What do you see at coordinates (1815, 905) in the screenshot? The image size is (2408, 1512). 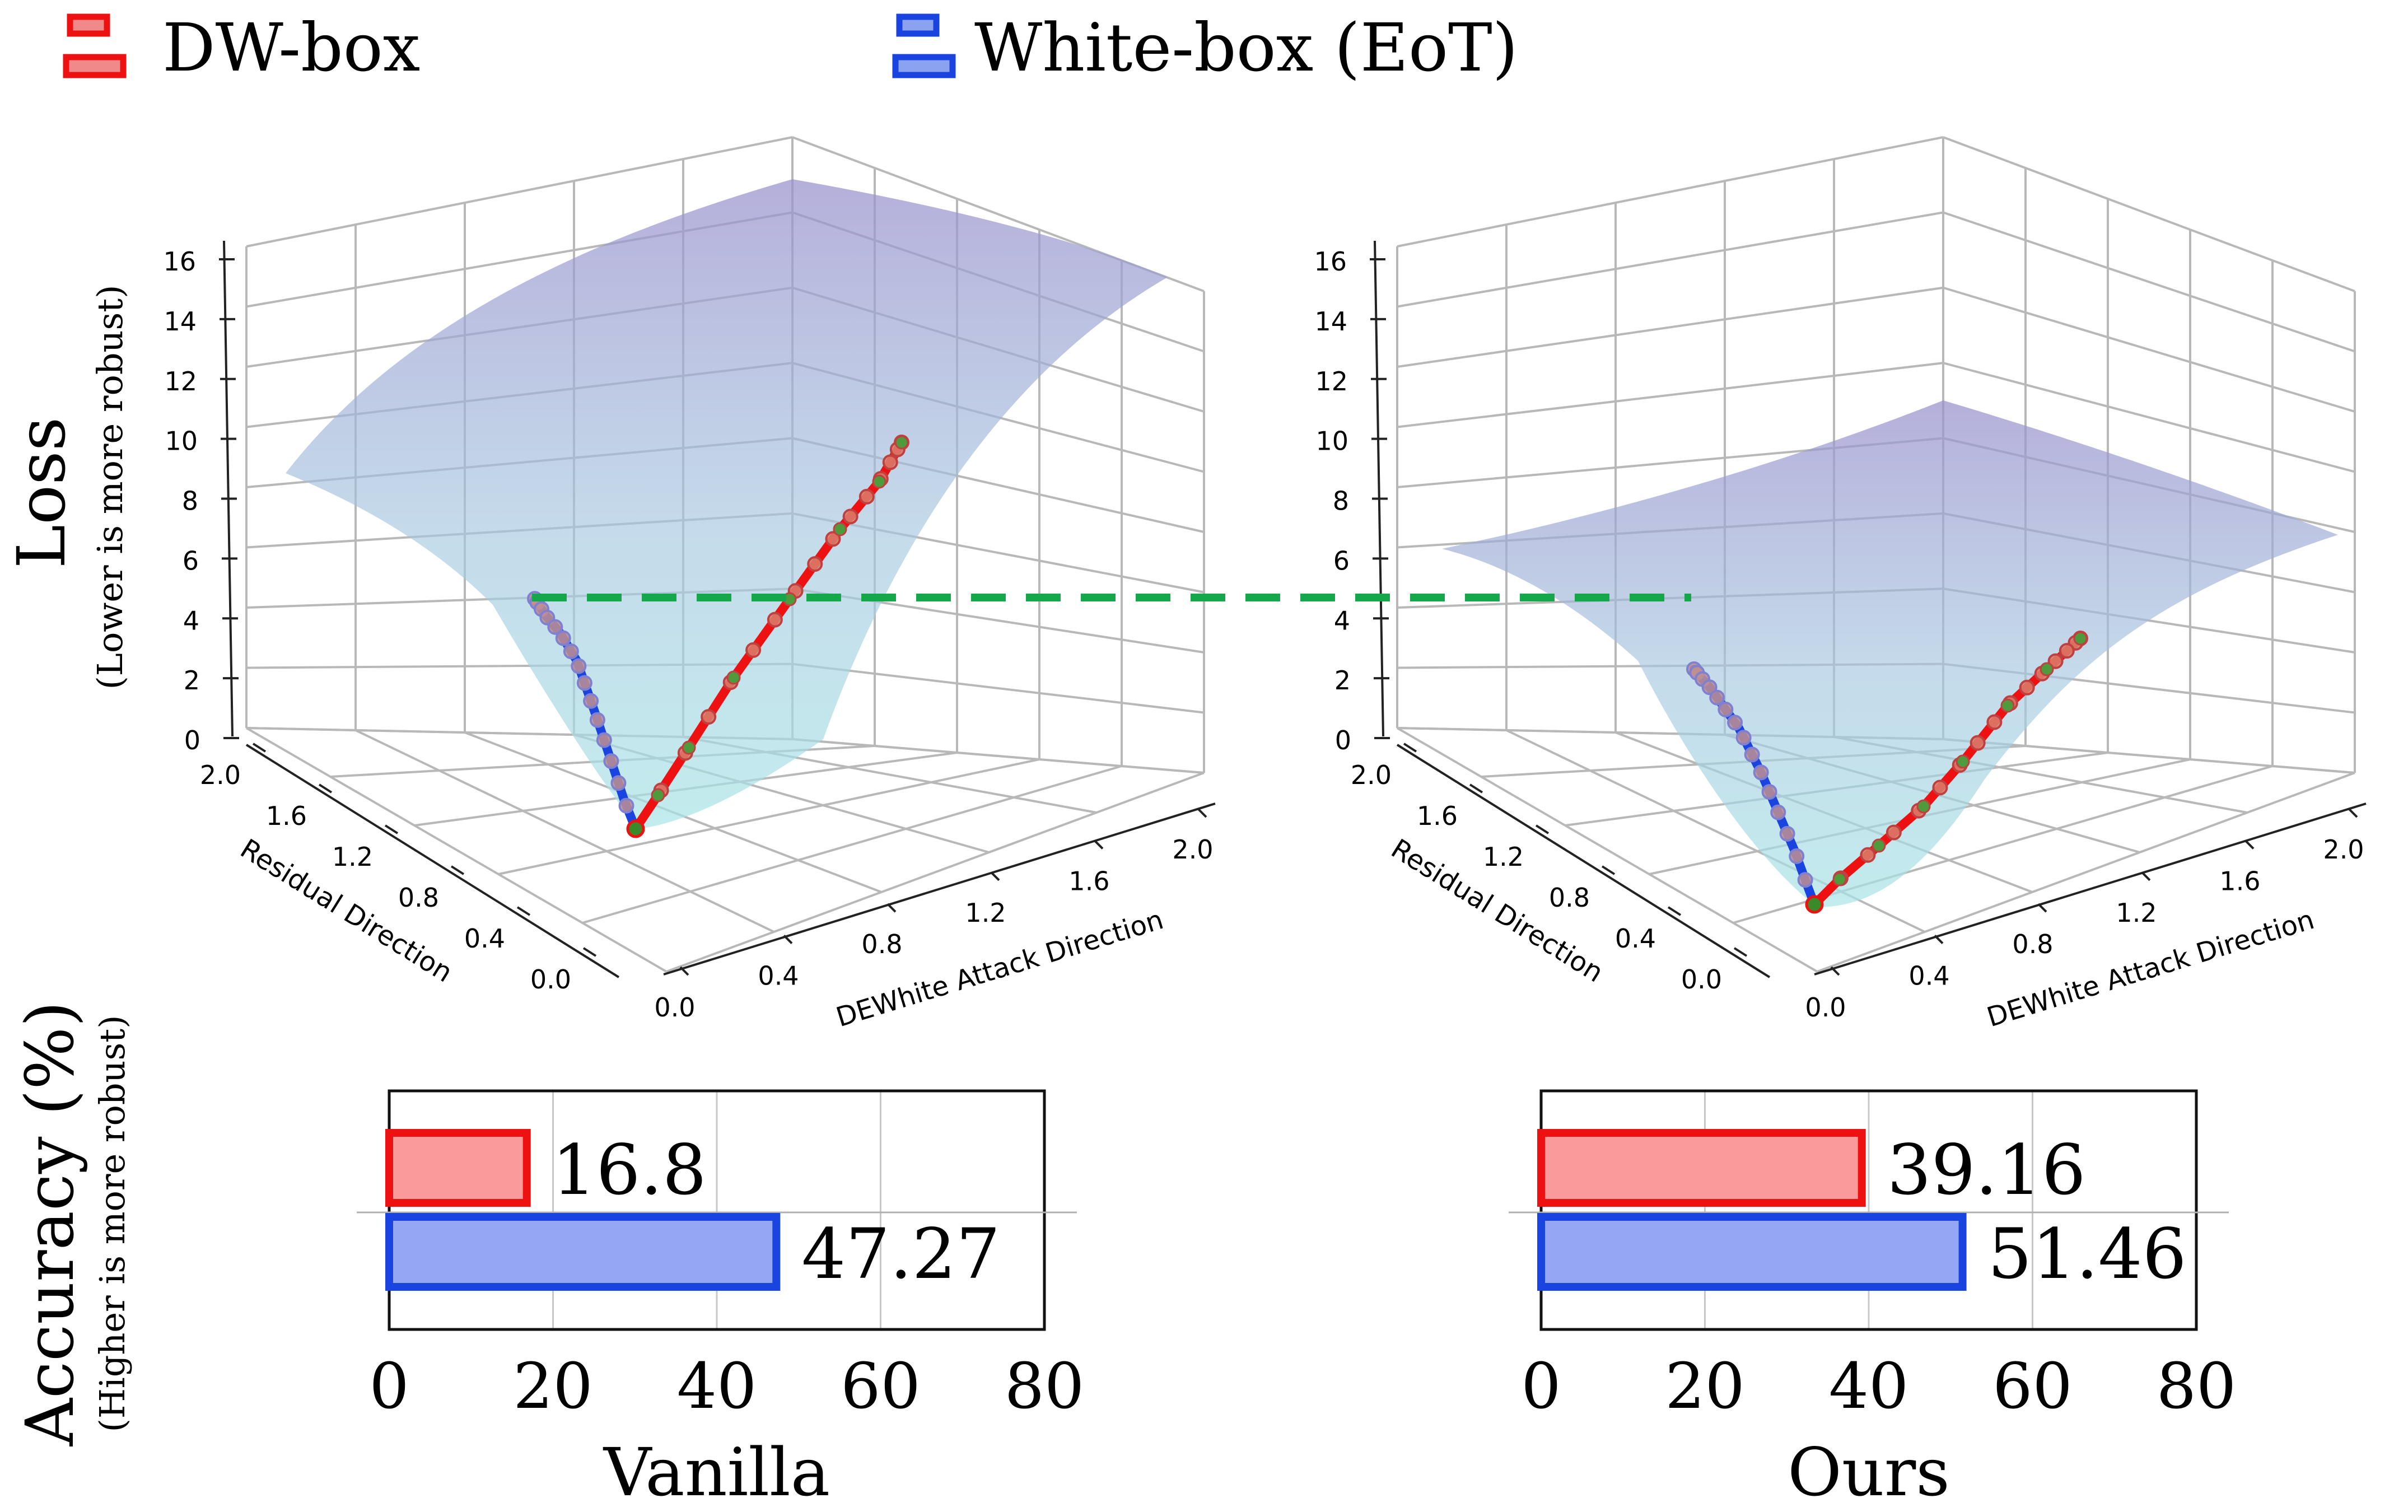 I see `minimum-point-marker` at bounding box center [1815, 905].